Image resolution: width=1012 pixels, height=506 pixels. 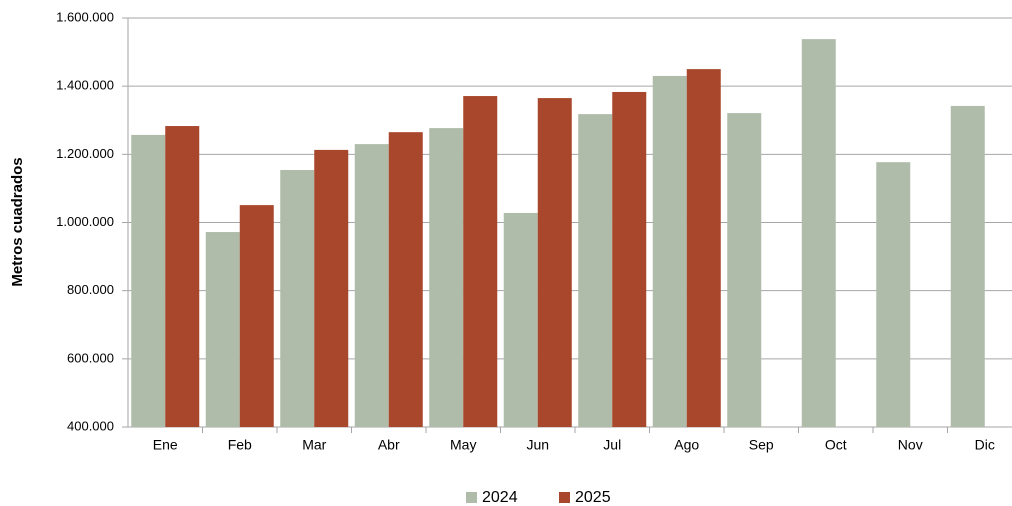 What do you see at coordinates (85, 221) in the screenshot?
I see `y-tick-label: 1.000.000` at bounding box center [85, 221].